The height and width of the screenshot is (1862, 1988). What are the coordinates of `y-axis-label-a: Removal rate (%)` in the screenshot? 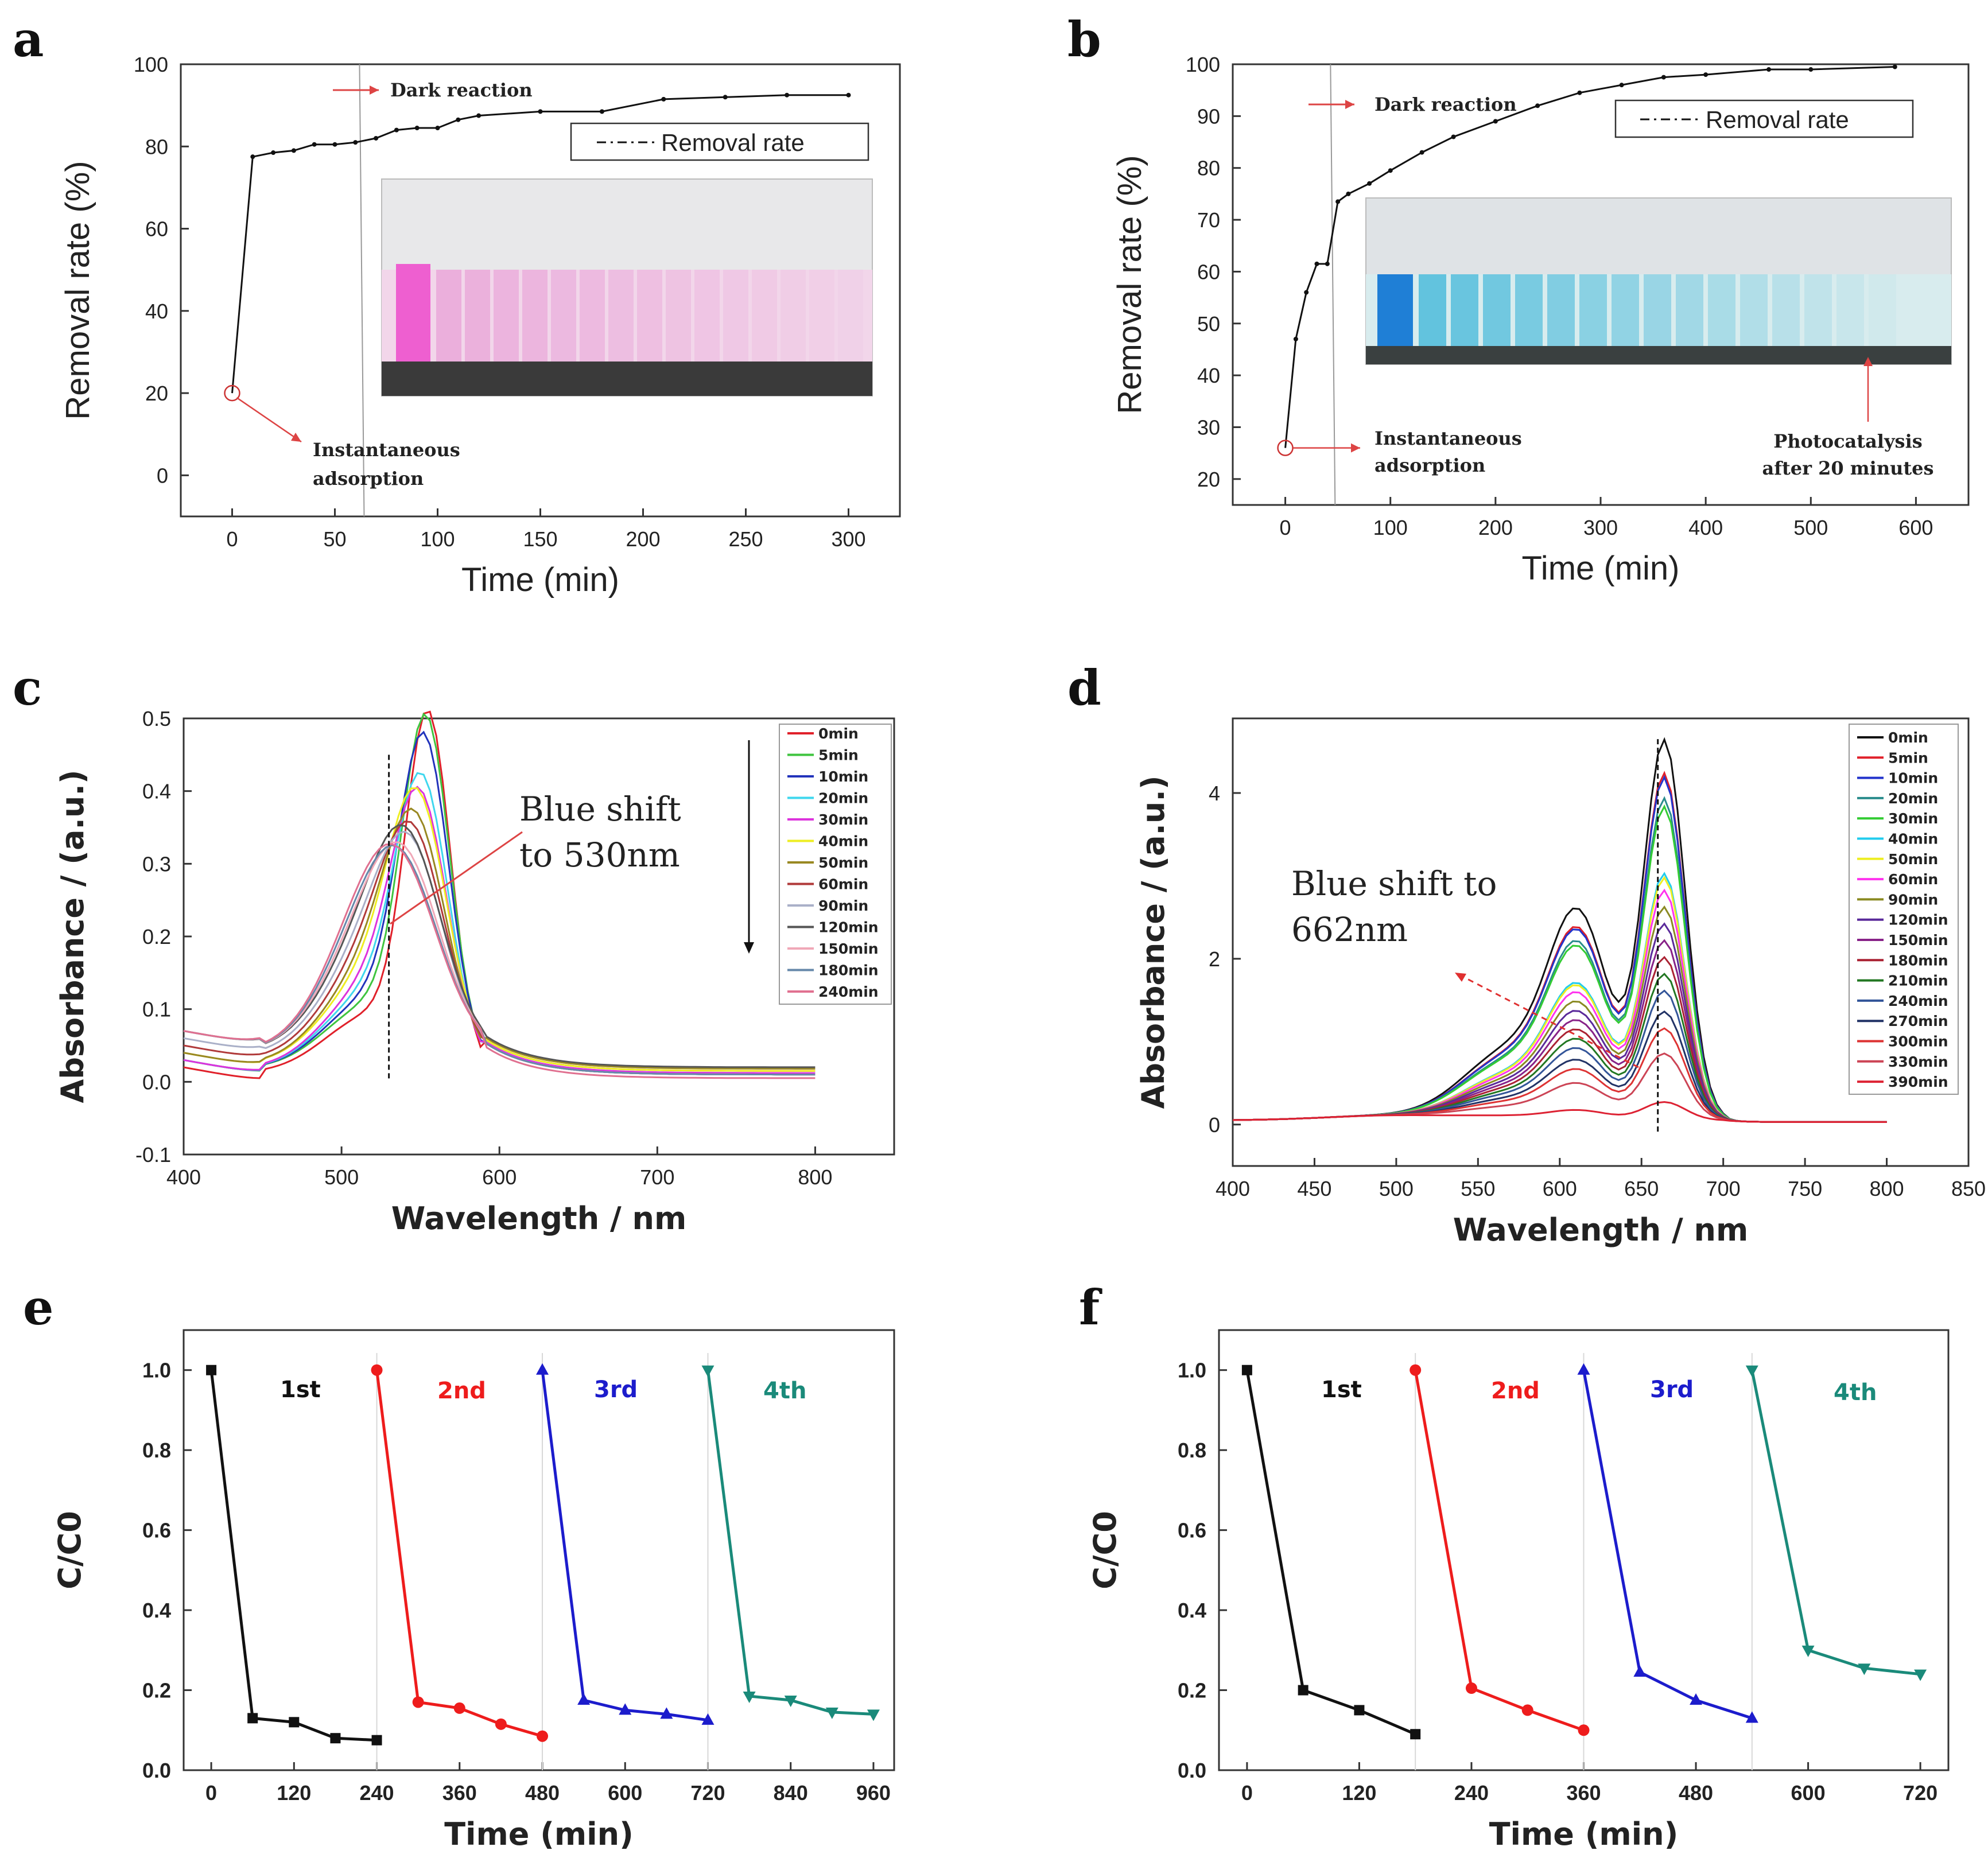 It's located at (77, 290).